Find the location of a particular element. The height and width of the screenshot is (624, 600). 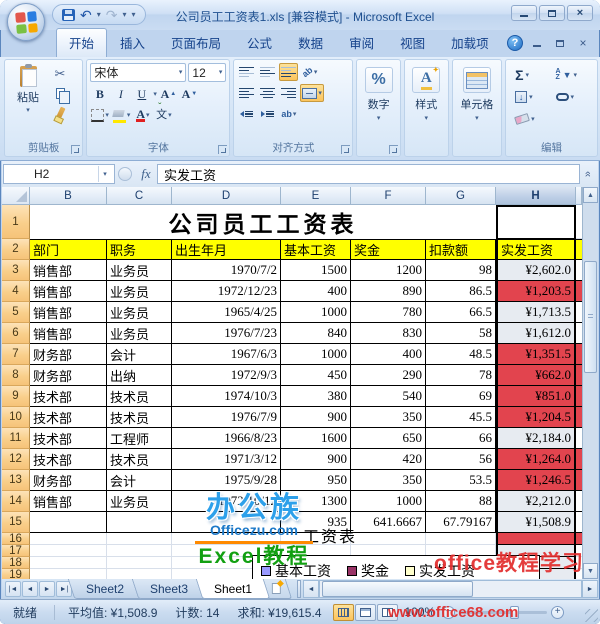

cell-D3: 1970/7/2 is located at coordinates (226, 270).